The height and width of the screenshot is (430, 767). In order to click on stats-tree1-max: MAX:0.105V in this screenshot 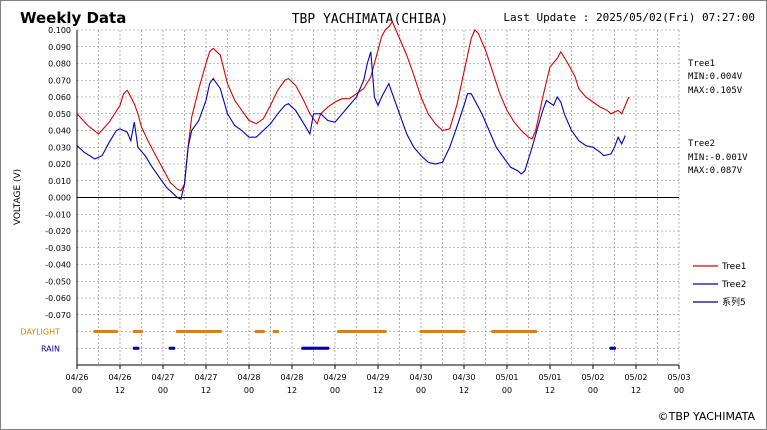, I will do `click(715, 91)`.